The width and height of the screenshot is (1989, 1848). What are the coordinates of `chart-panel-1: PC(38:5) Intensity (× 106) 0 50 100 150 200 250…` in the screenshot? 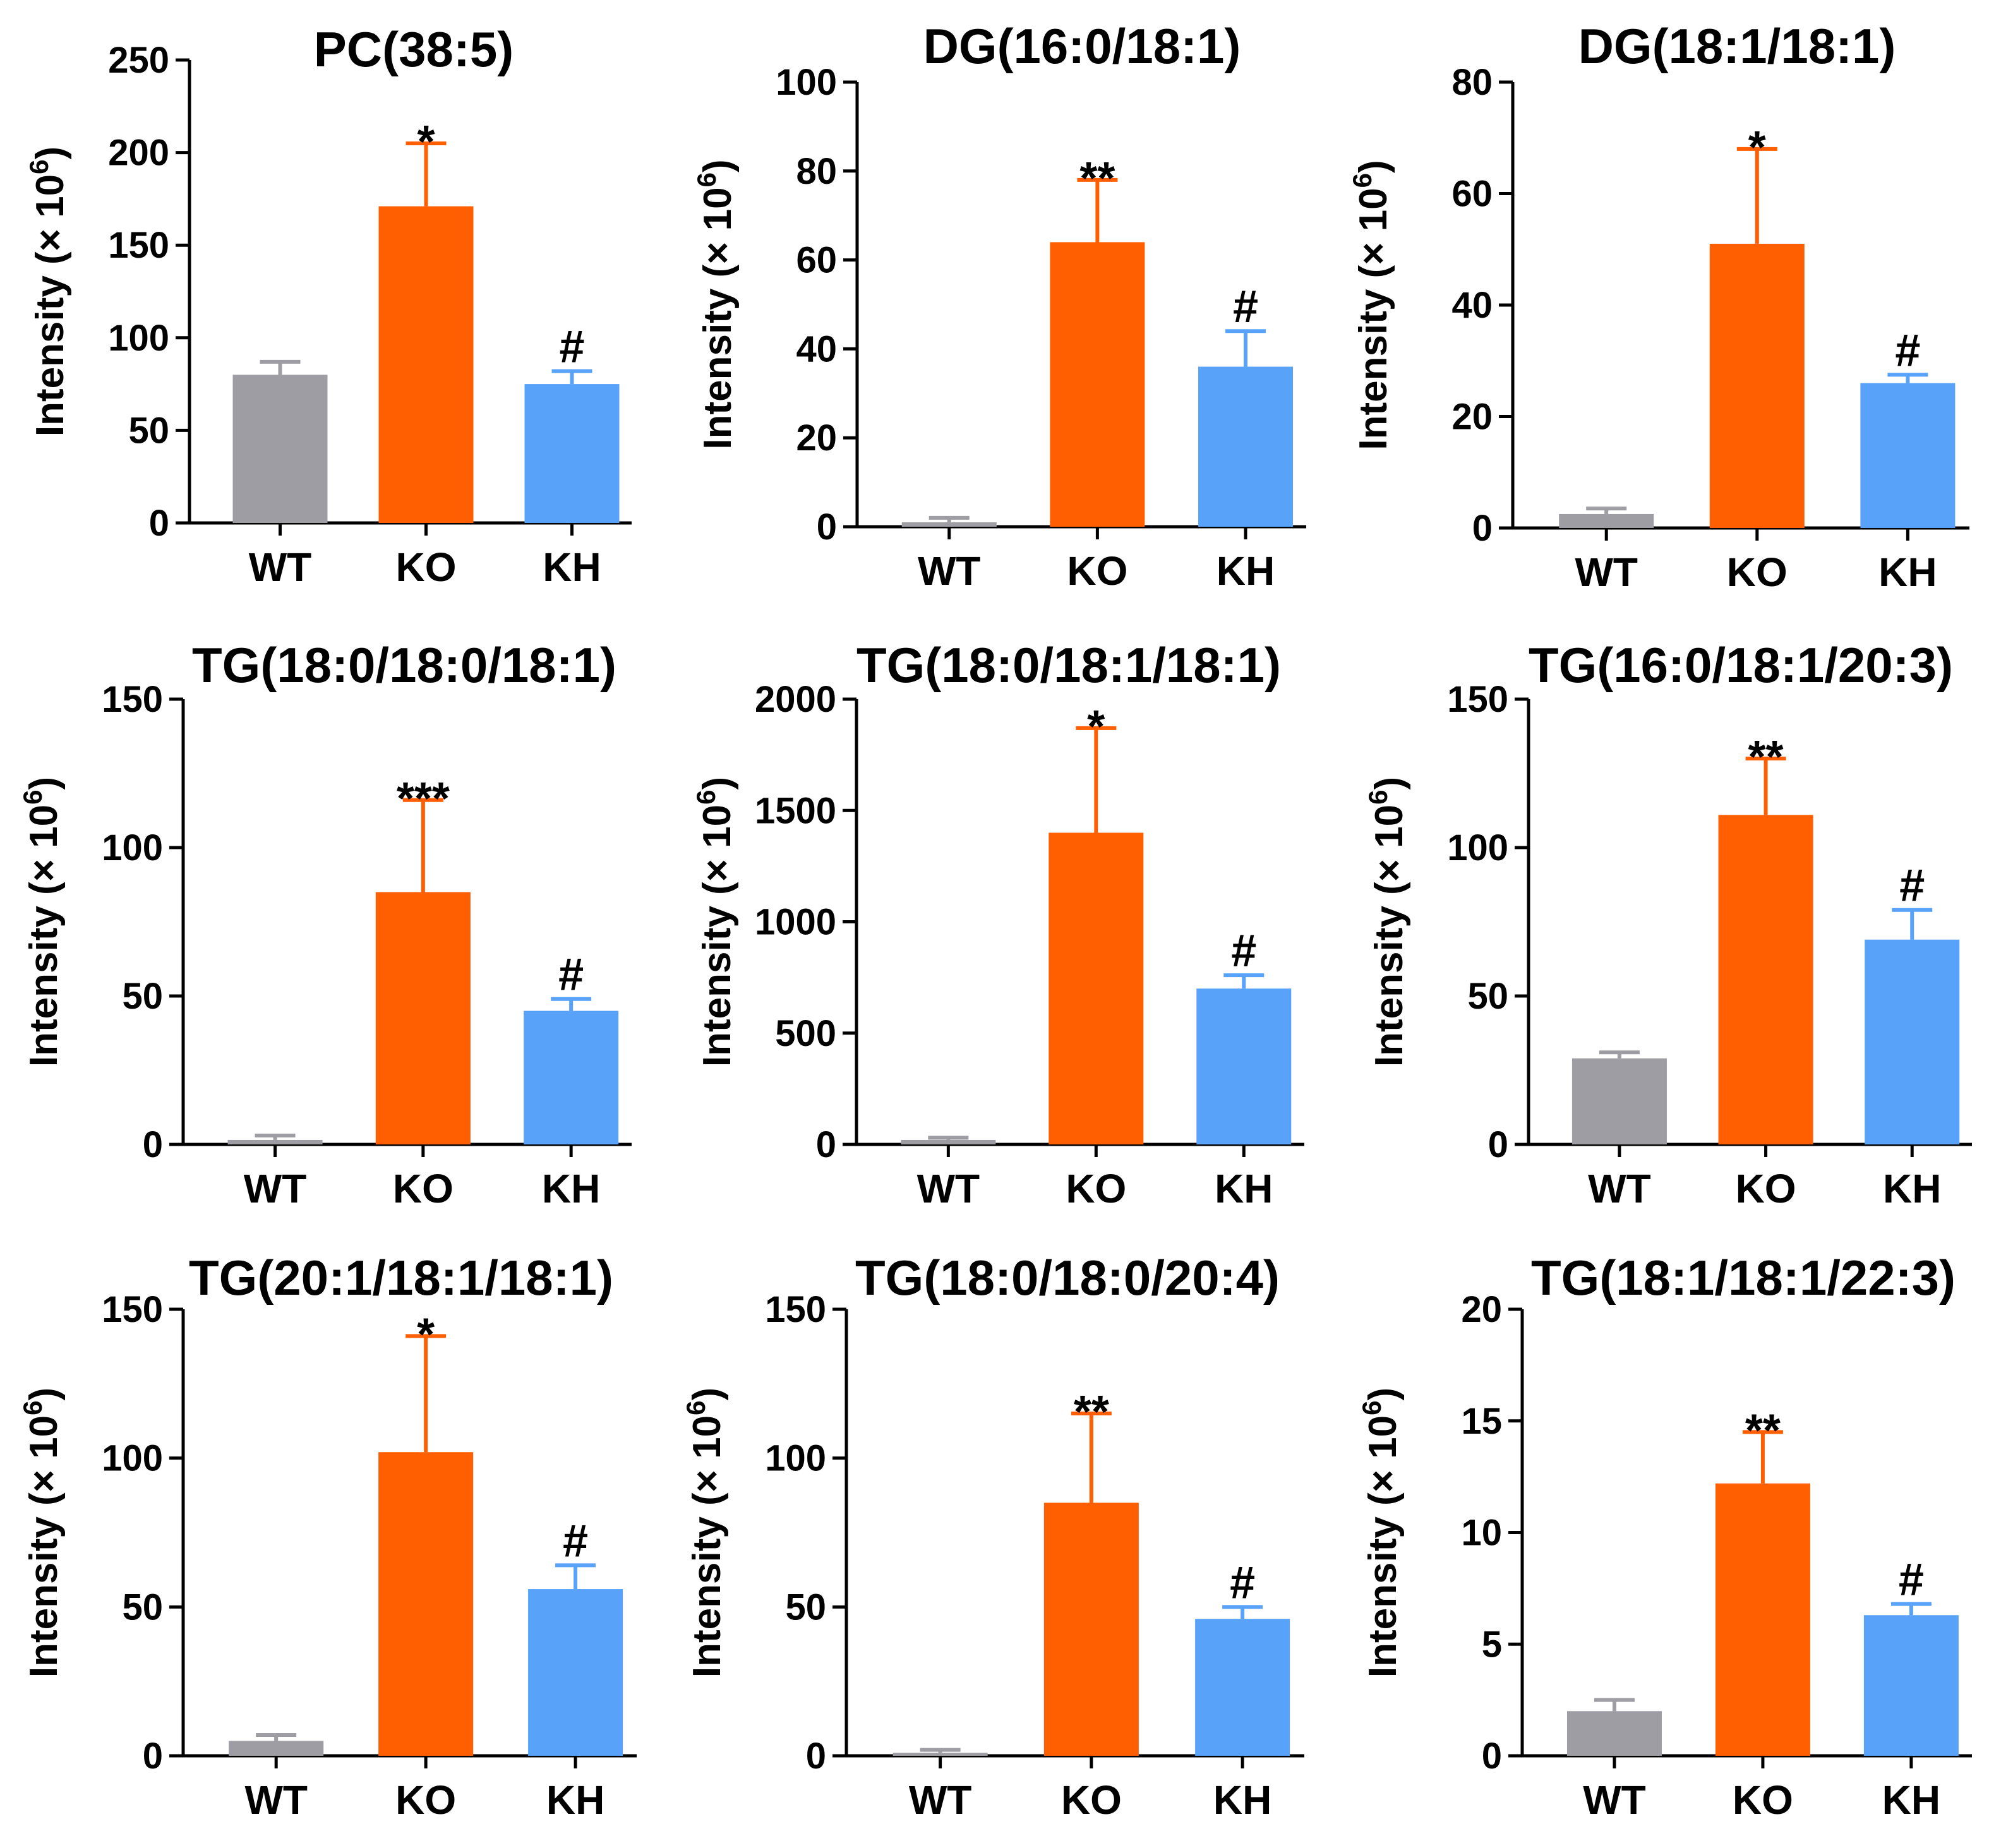 It's located at (328, 305).